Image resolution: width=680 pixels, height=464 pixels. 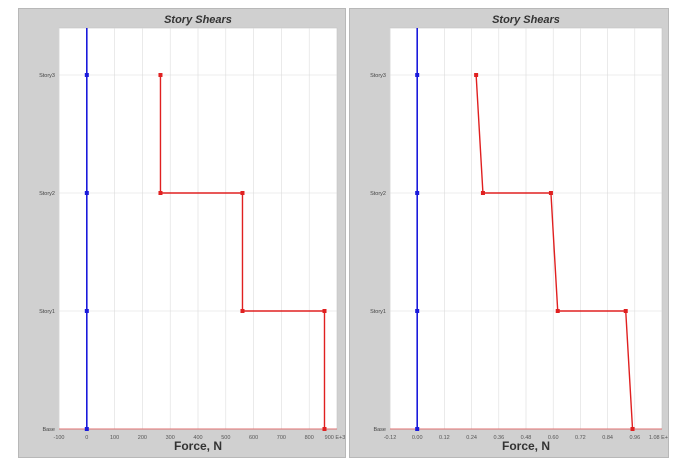 I want to click on x-tick-label: 0.84, so click(x=607, y=438).